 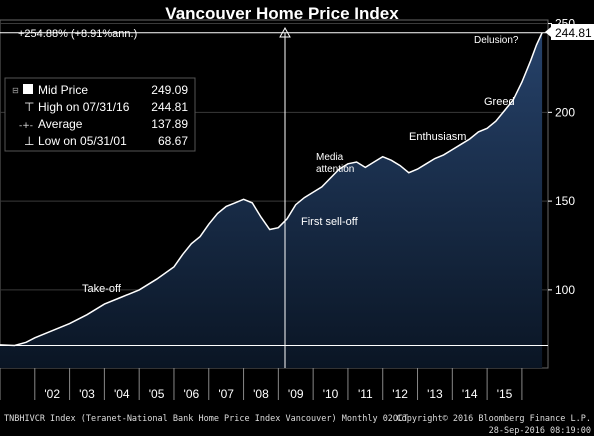 What do you see at coordinates (261, 394) in the screenshot?
I see `x-tick-label: '08` at bounding box center [261, 394].